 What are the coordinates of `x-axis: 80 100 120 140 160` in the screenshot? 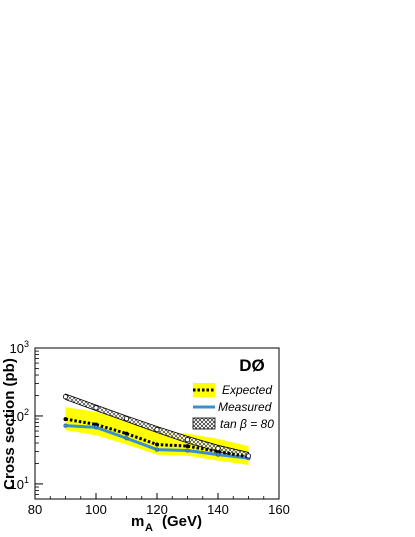 It's located at (159, 505).